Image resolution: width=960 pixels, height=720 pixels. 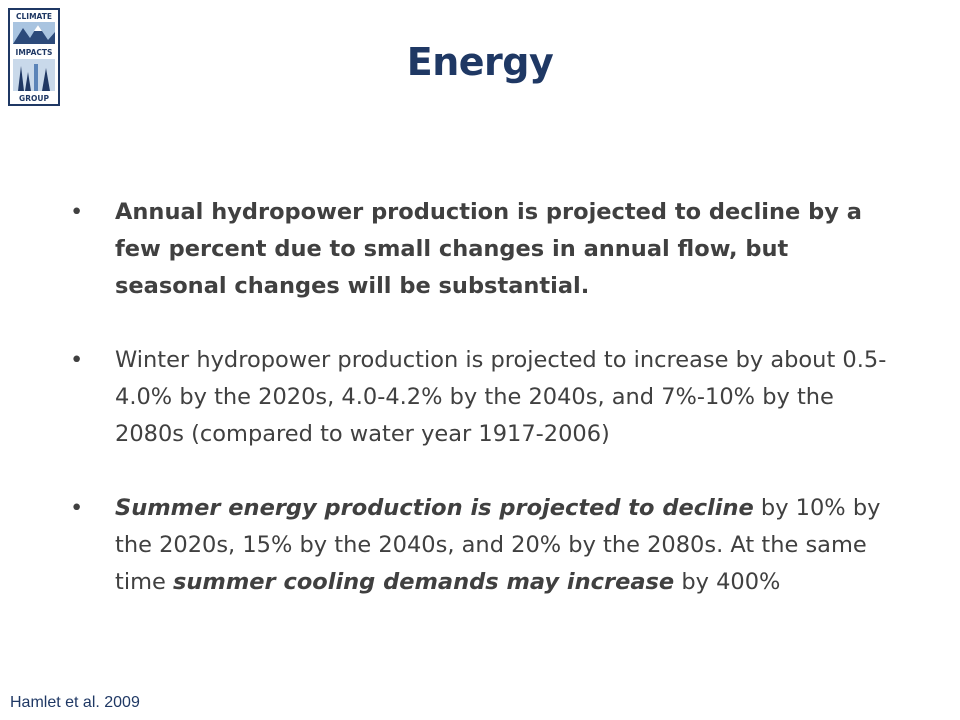 I want to click on cooling-demand-detail: by 400%, so click(x=727, y=582).